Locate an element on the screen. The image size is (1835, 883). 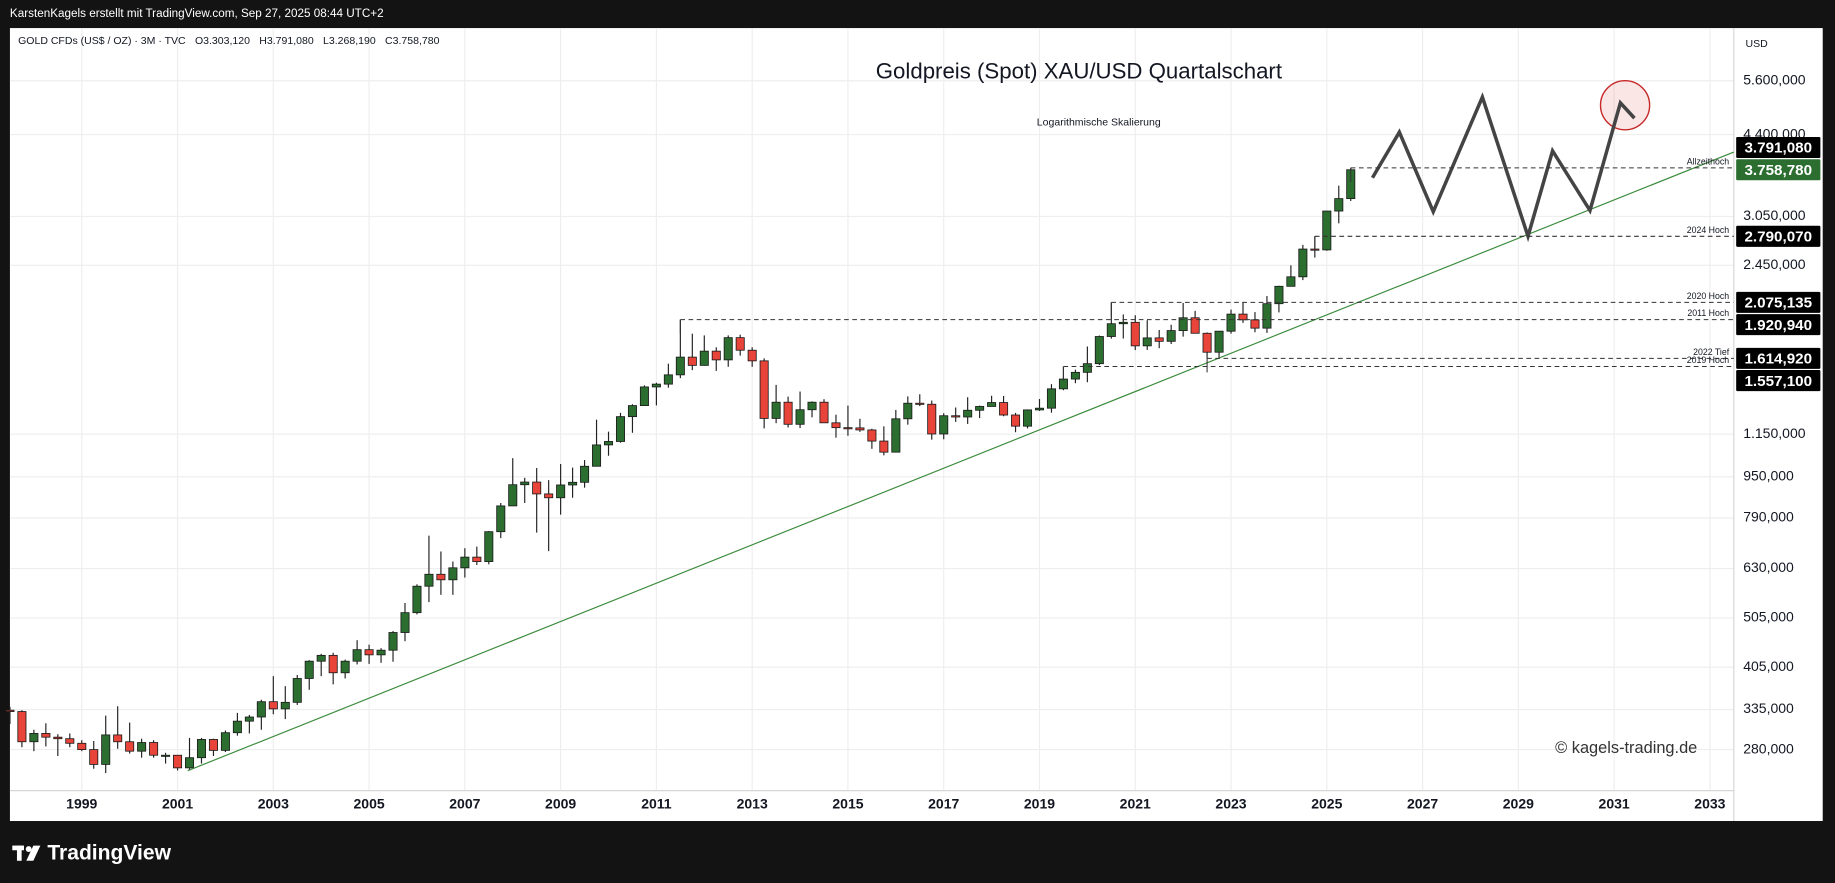
y-tick-label: 5.600,000 is located at coordinates (1774, 79).